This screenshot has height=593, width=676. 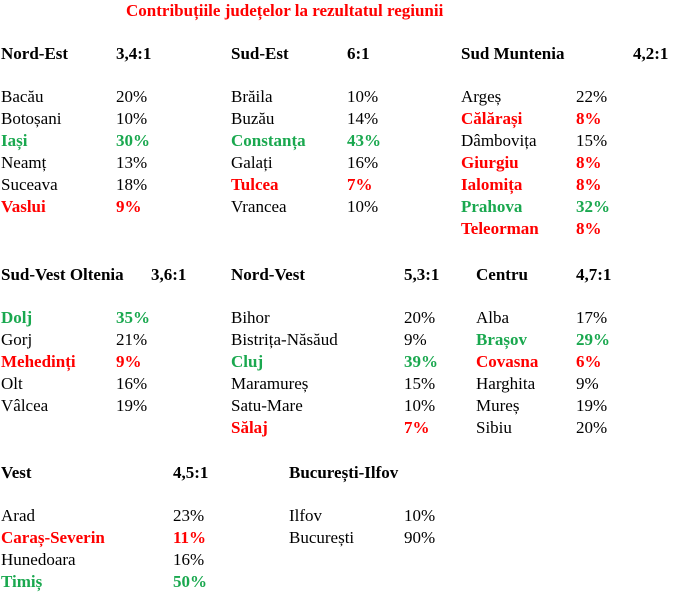 What do you see at coordinates (132, 383) in the screenshot?
I see `county-pct-olt: 16%` at bounding box center [132, 383].